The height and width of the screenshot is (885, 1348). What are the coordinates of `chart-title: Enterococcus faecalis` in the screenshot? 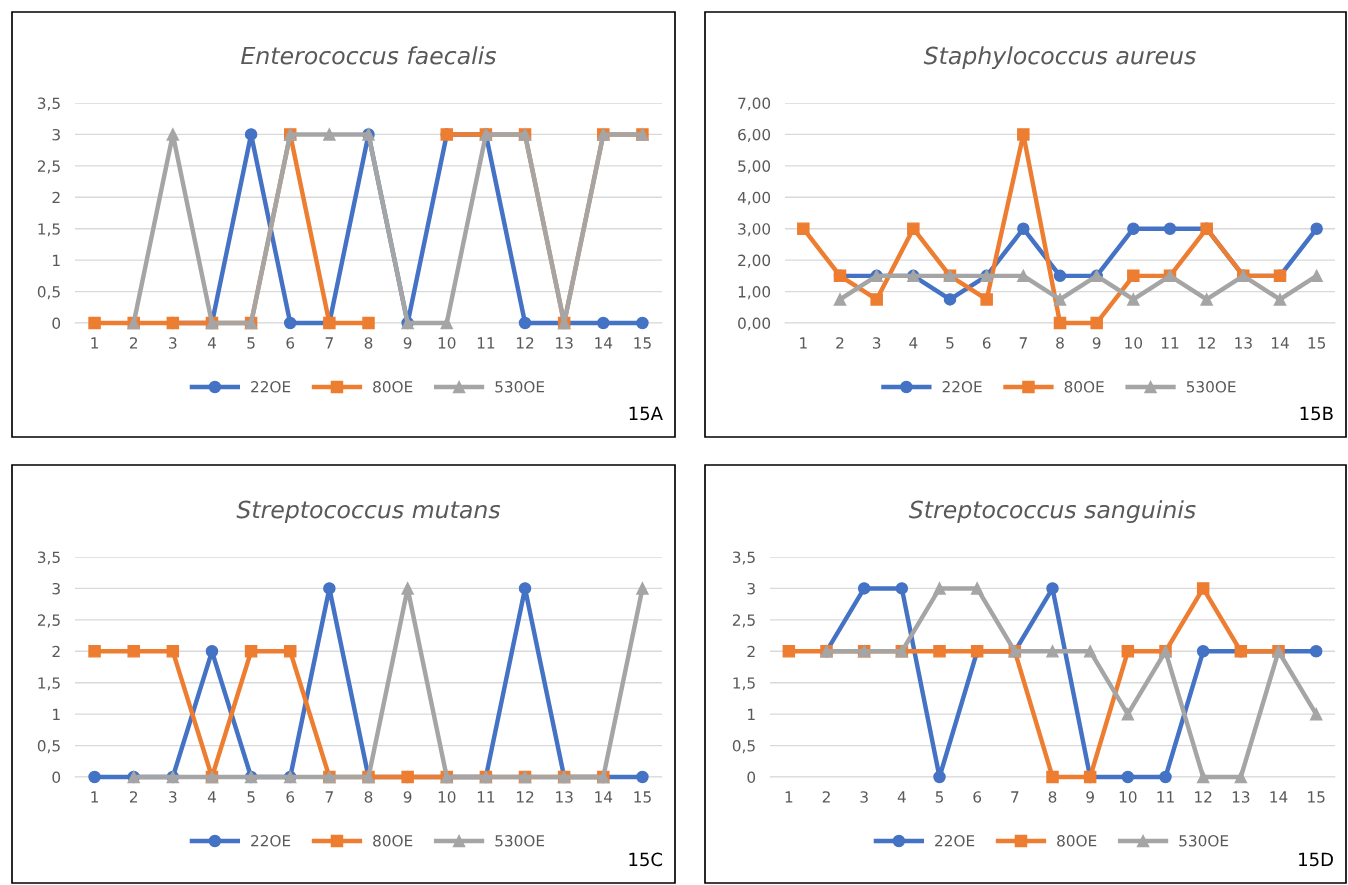 It's located at (369, 55).